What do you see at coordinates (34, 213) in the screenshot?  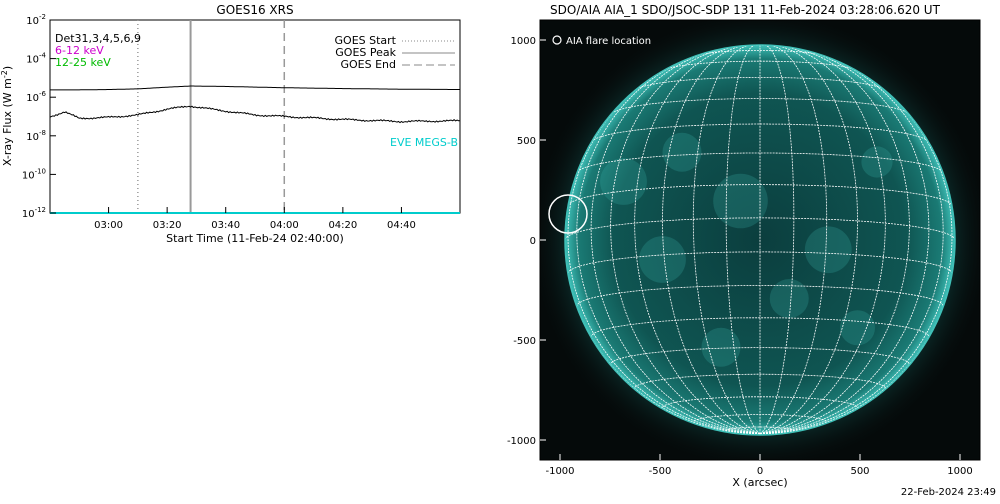 I see `y-tick-label: 10⁻¹²` at bounding box center [34, 213].